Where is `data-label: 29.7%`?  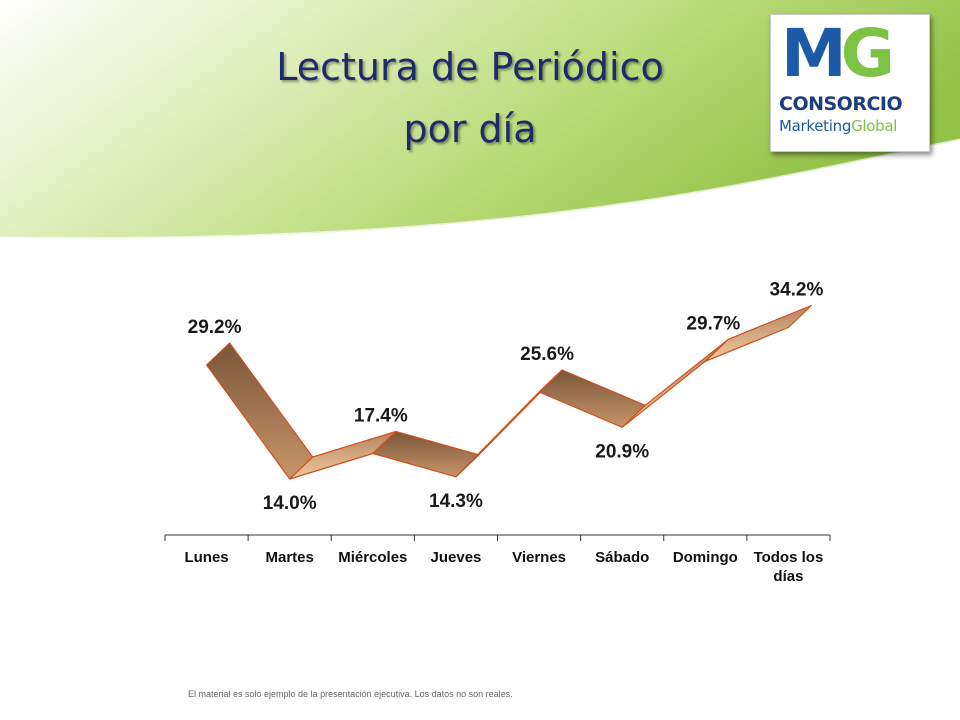
data-label: 29.7% is located at coordinates (713, 323).